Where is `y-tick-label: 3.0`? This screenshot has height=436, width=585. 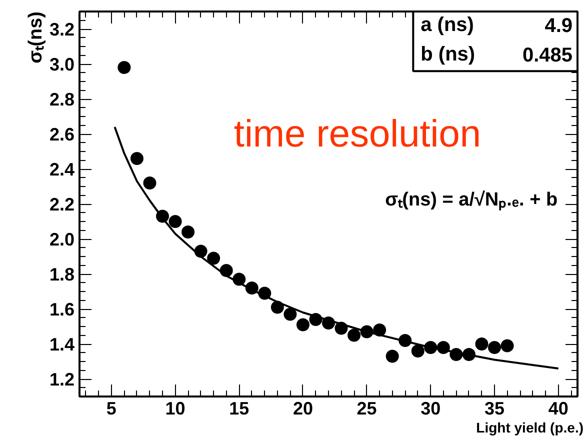
y-tick-label: 3.0 is located at coordinates (62, 64).